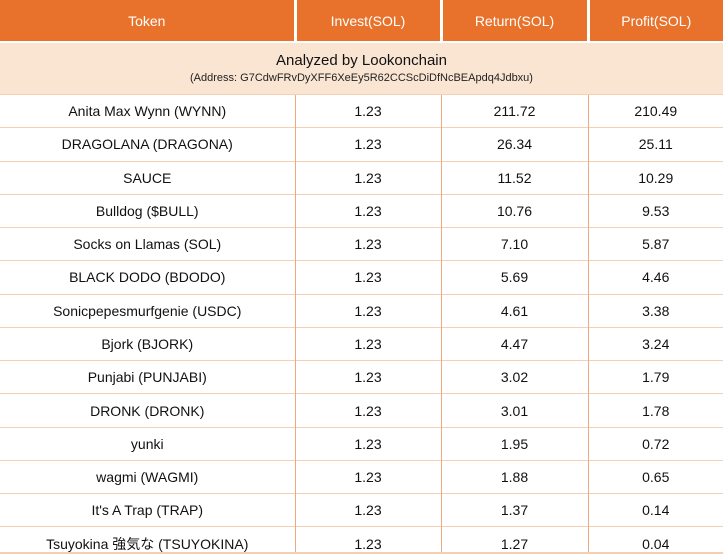 The image size is (723, 554). I want to click on table-row: Bjork (BJORK) 1.23 4.47 3.24, so click(361, 343).